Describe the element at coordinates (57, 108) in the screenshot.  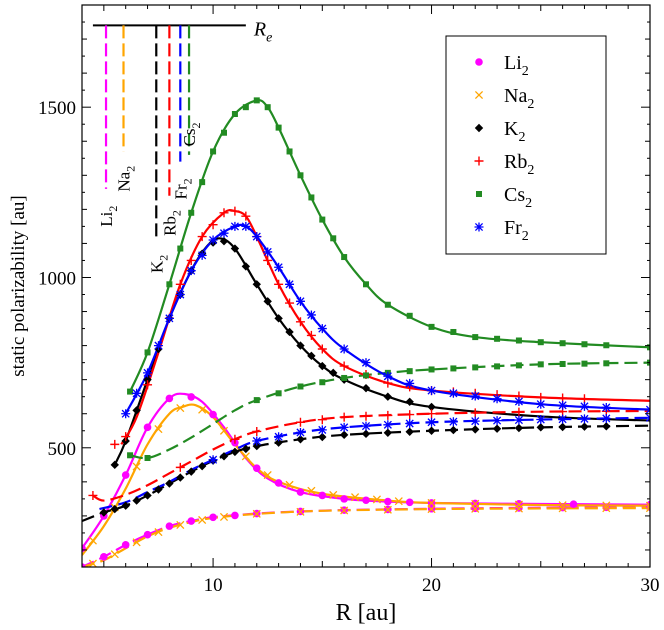
I see `y-tick-label: 1500` at that location.